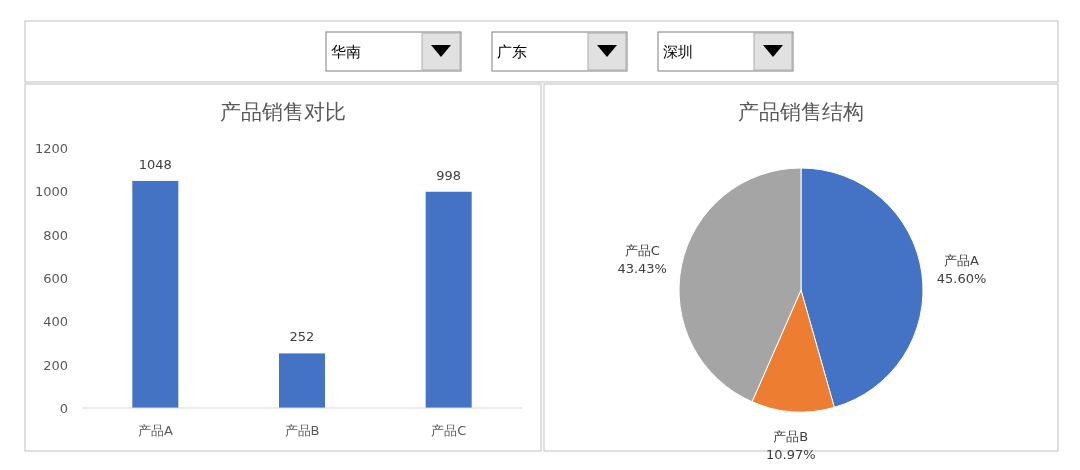  I want to click on data-label: 45.60%, so click(961, 279).